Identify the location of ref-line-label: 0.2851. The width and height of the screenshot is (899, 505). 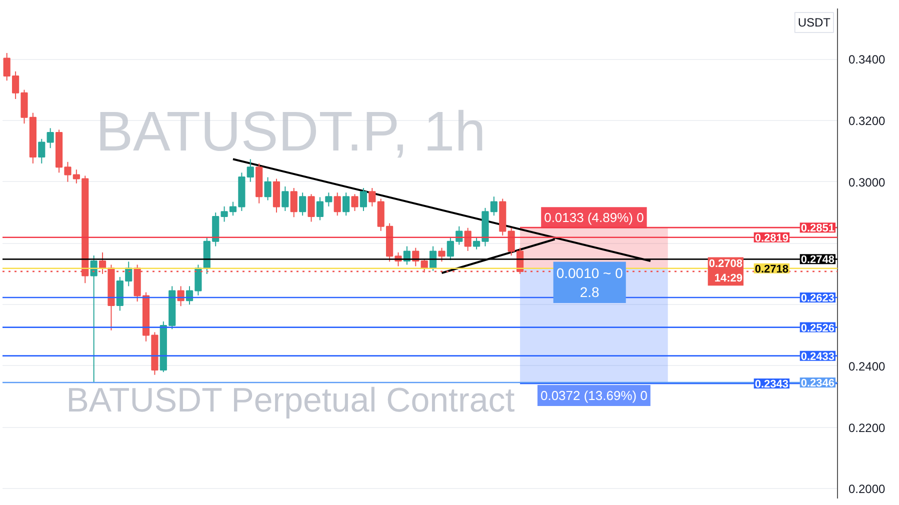
(817, 228).